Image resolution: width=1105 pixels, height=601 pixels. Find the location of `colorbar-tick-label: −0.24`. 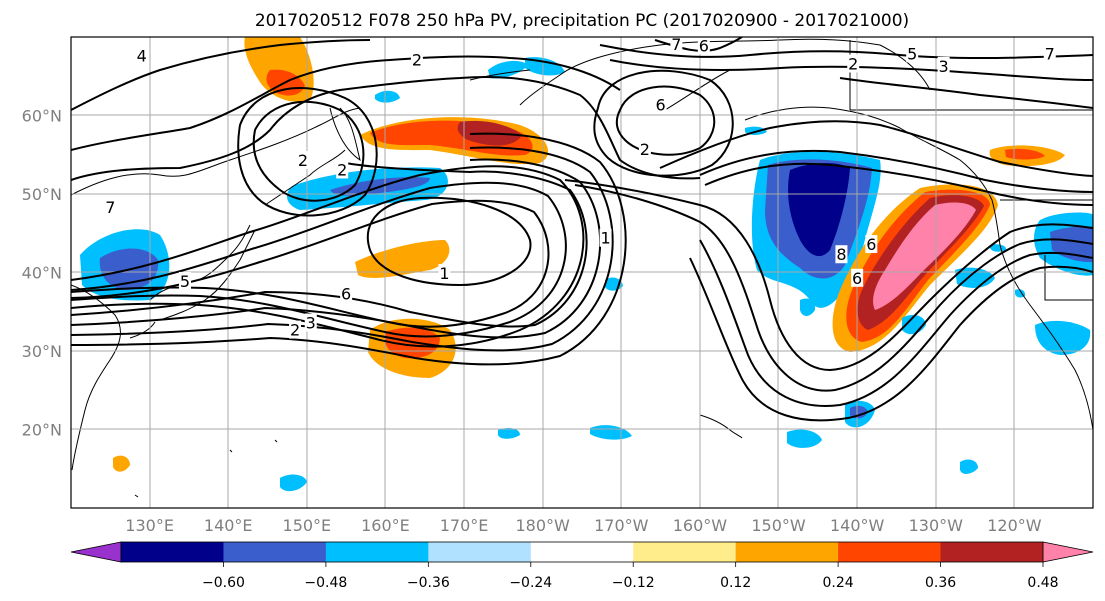

colorbar-tick-label: −0.24 is located at coordinates (530, 583).